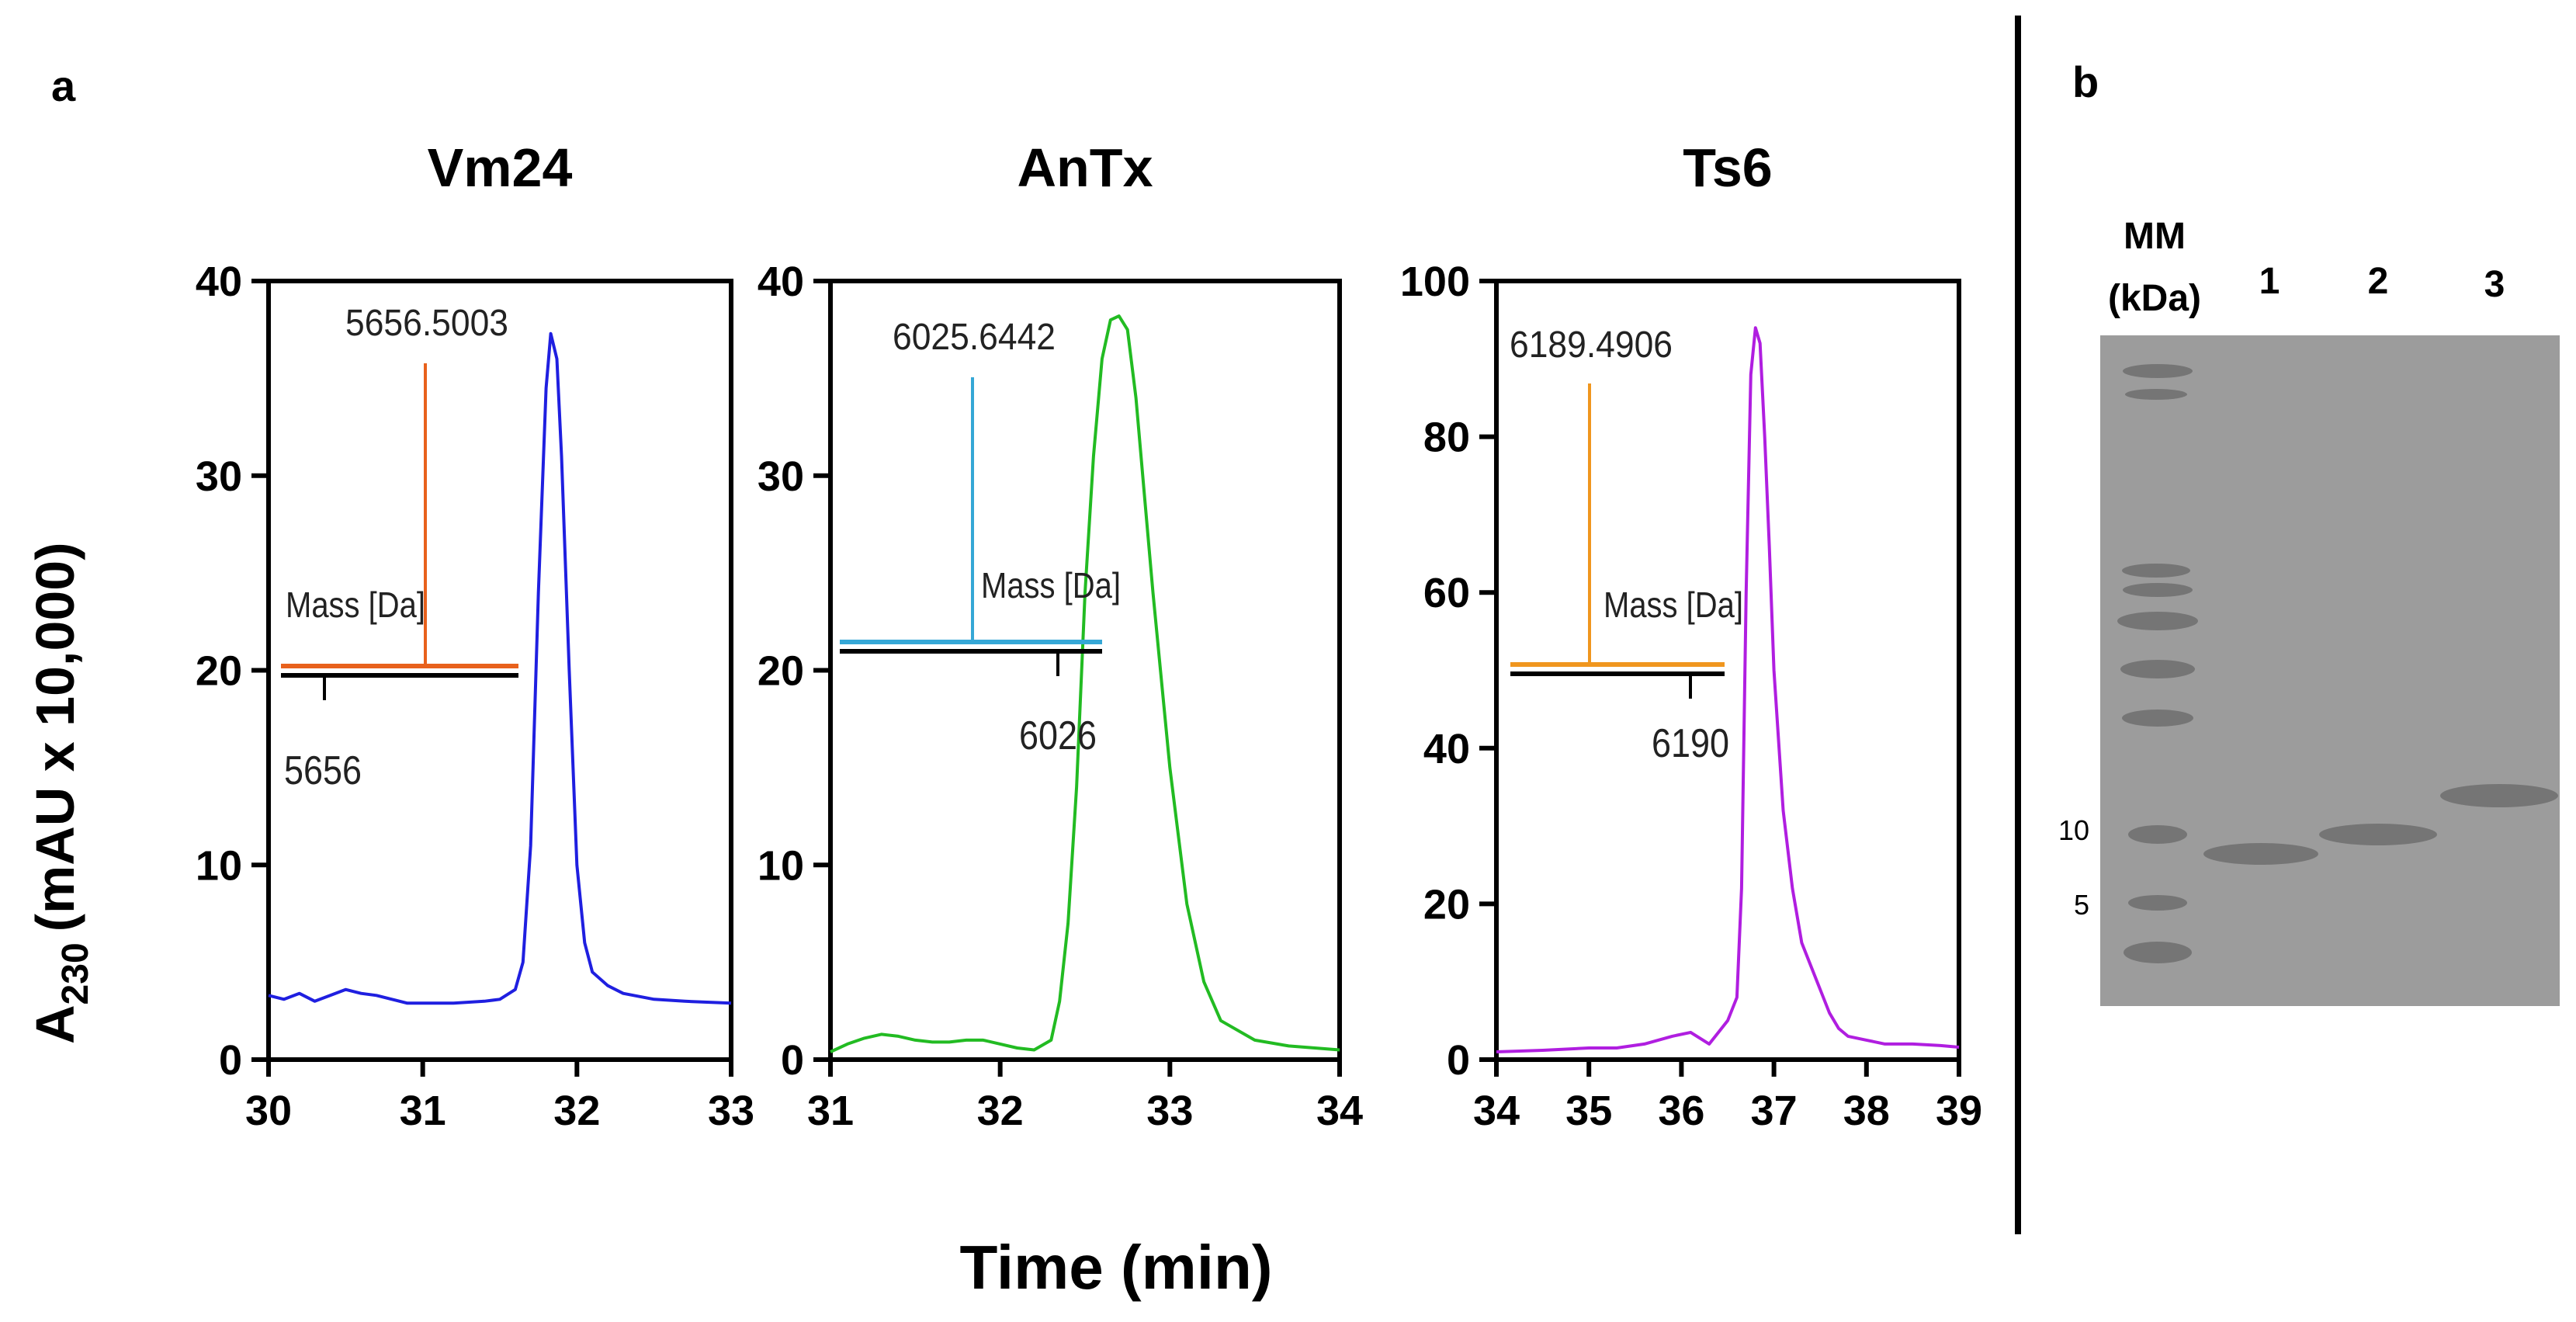 Image resolution: width=2576 pixels, height=1322 pixels. I want to click on inset-peak-label: 6189.4906, so click(1591, 345).